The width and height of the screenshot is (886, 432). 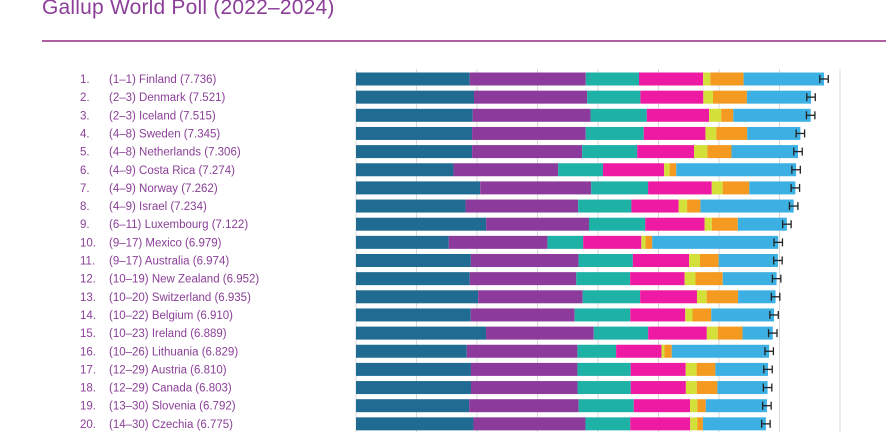 I want to click on page-title: Gallup World Poll (2022–2024), so click(x=188, y=9).